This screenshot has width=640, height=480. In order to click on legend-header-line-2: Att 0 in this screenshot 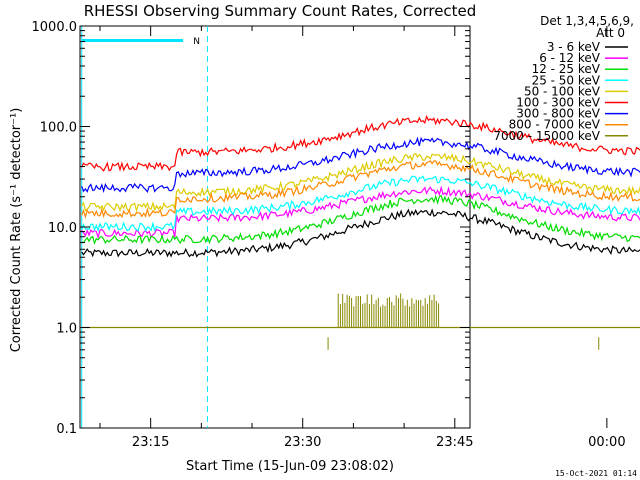, I will do `click(610, 33)`.